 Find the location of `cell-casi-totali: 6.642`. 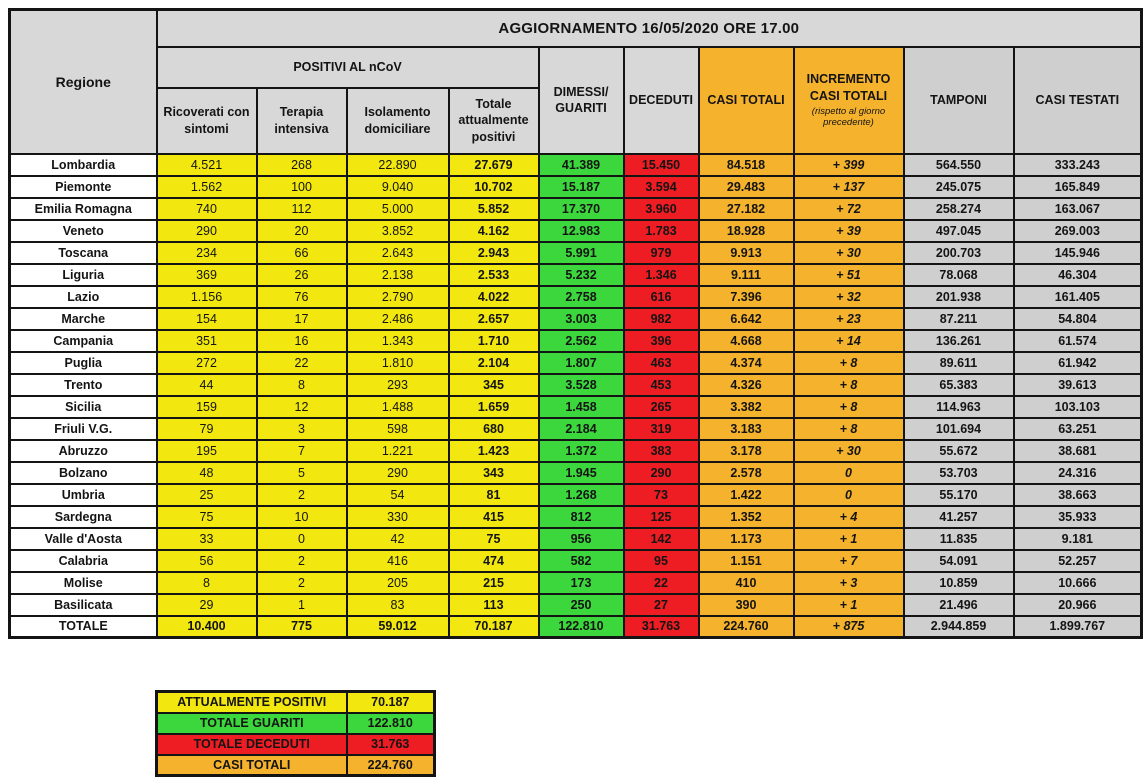

cell-casi-totali: 6.642 is located at coordinates (746, 318).